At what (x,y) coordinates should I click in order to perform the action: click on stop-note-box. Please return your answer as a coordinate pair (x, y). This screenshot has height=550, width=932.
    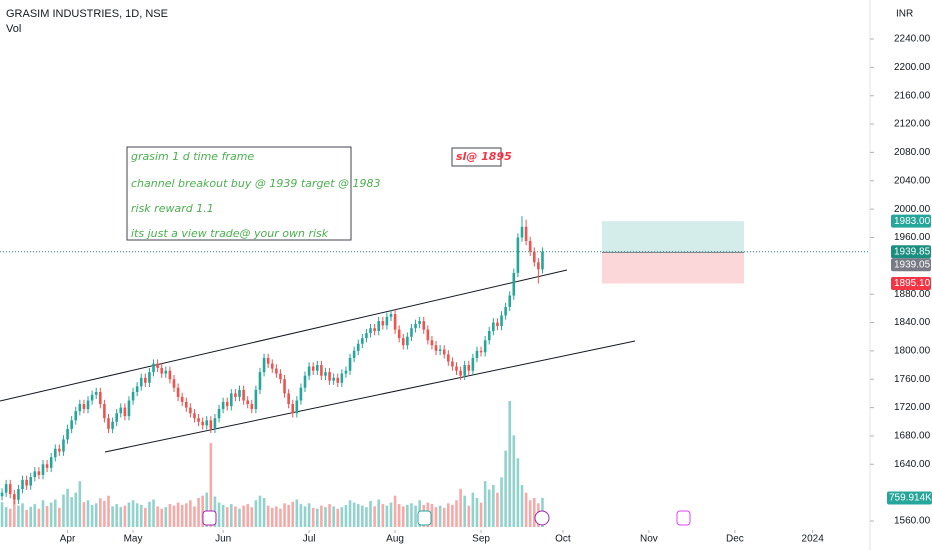
    Looking at the image, I should click on (476, 157).